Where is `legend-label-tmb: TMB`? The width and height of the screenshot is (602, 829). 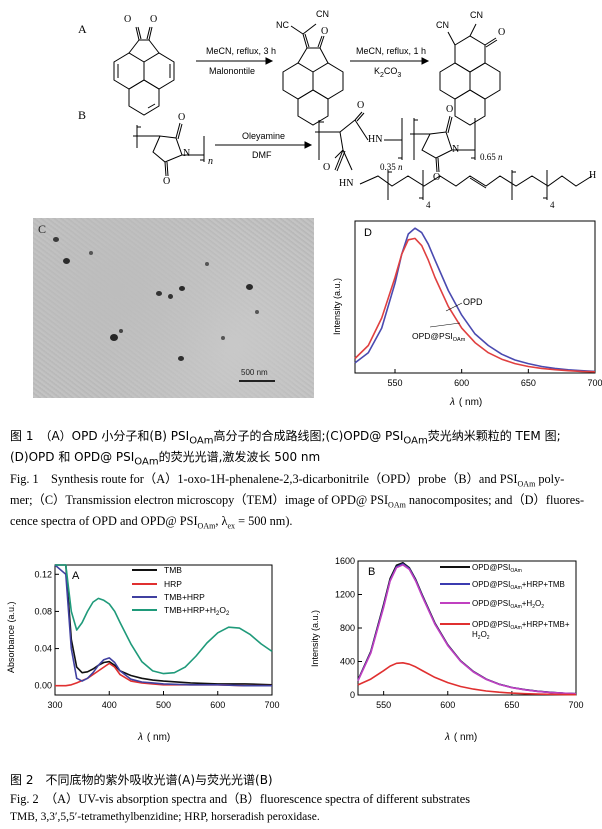 legend-label-tmb: TMB is located at coordinates (173, 570).